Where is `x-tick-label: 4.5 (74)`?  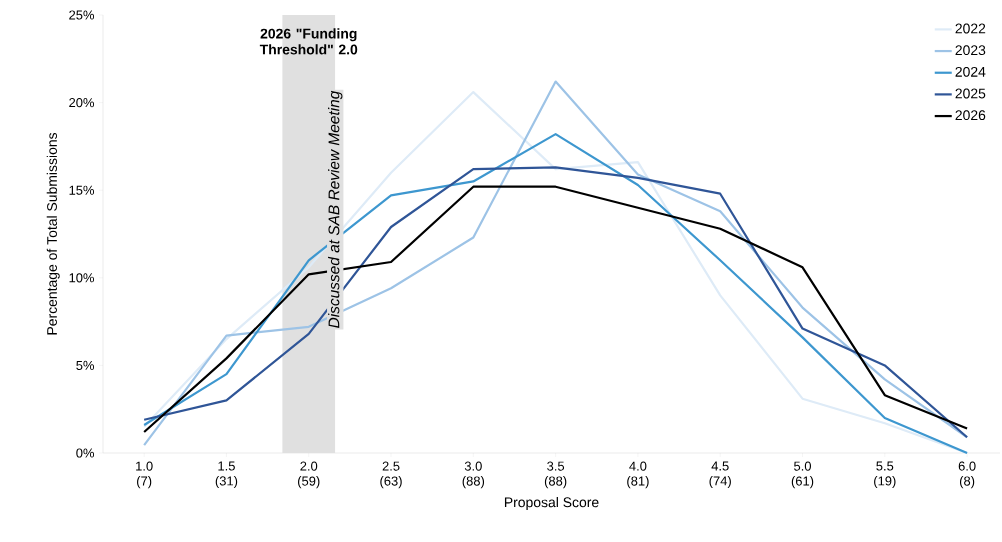 x-tick-label: 4.5 (74) is located at coordinates (720, 475).